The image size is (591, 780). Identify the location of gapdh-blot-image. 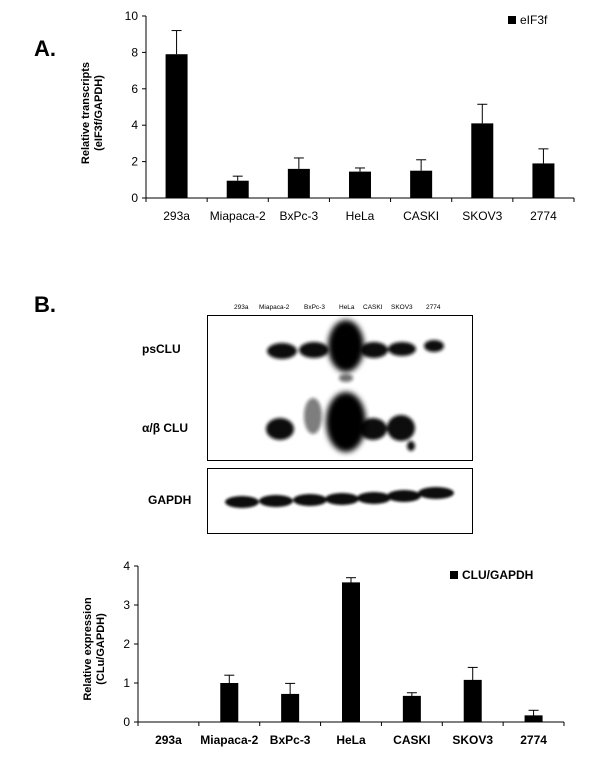
(340, 501).